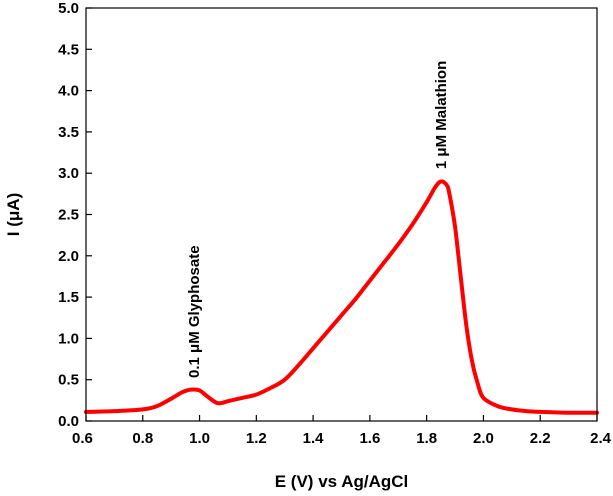  Describe the element at coordinates (68, 49) in the screenshot. I see `y-tick-label: 4.5` at that location.